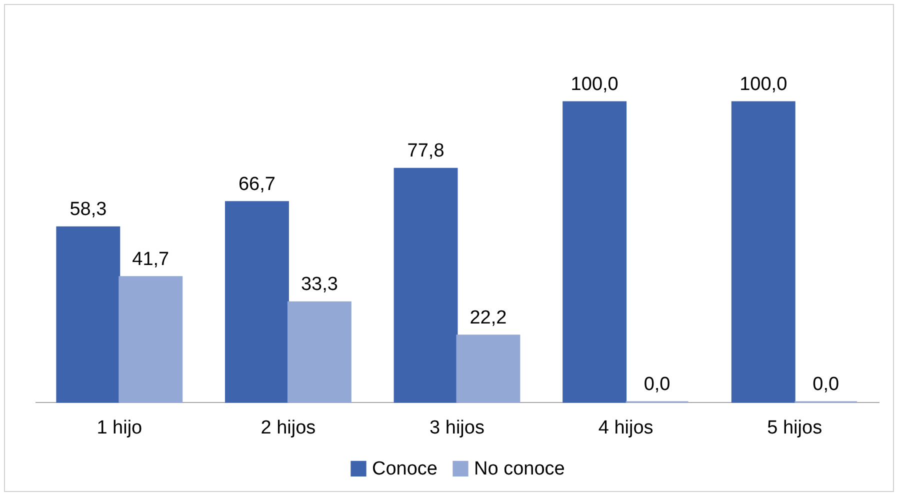  I want to click on data-label: 58,3, so click(88, 209).